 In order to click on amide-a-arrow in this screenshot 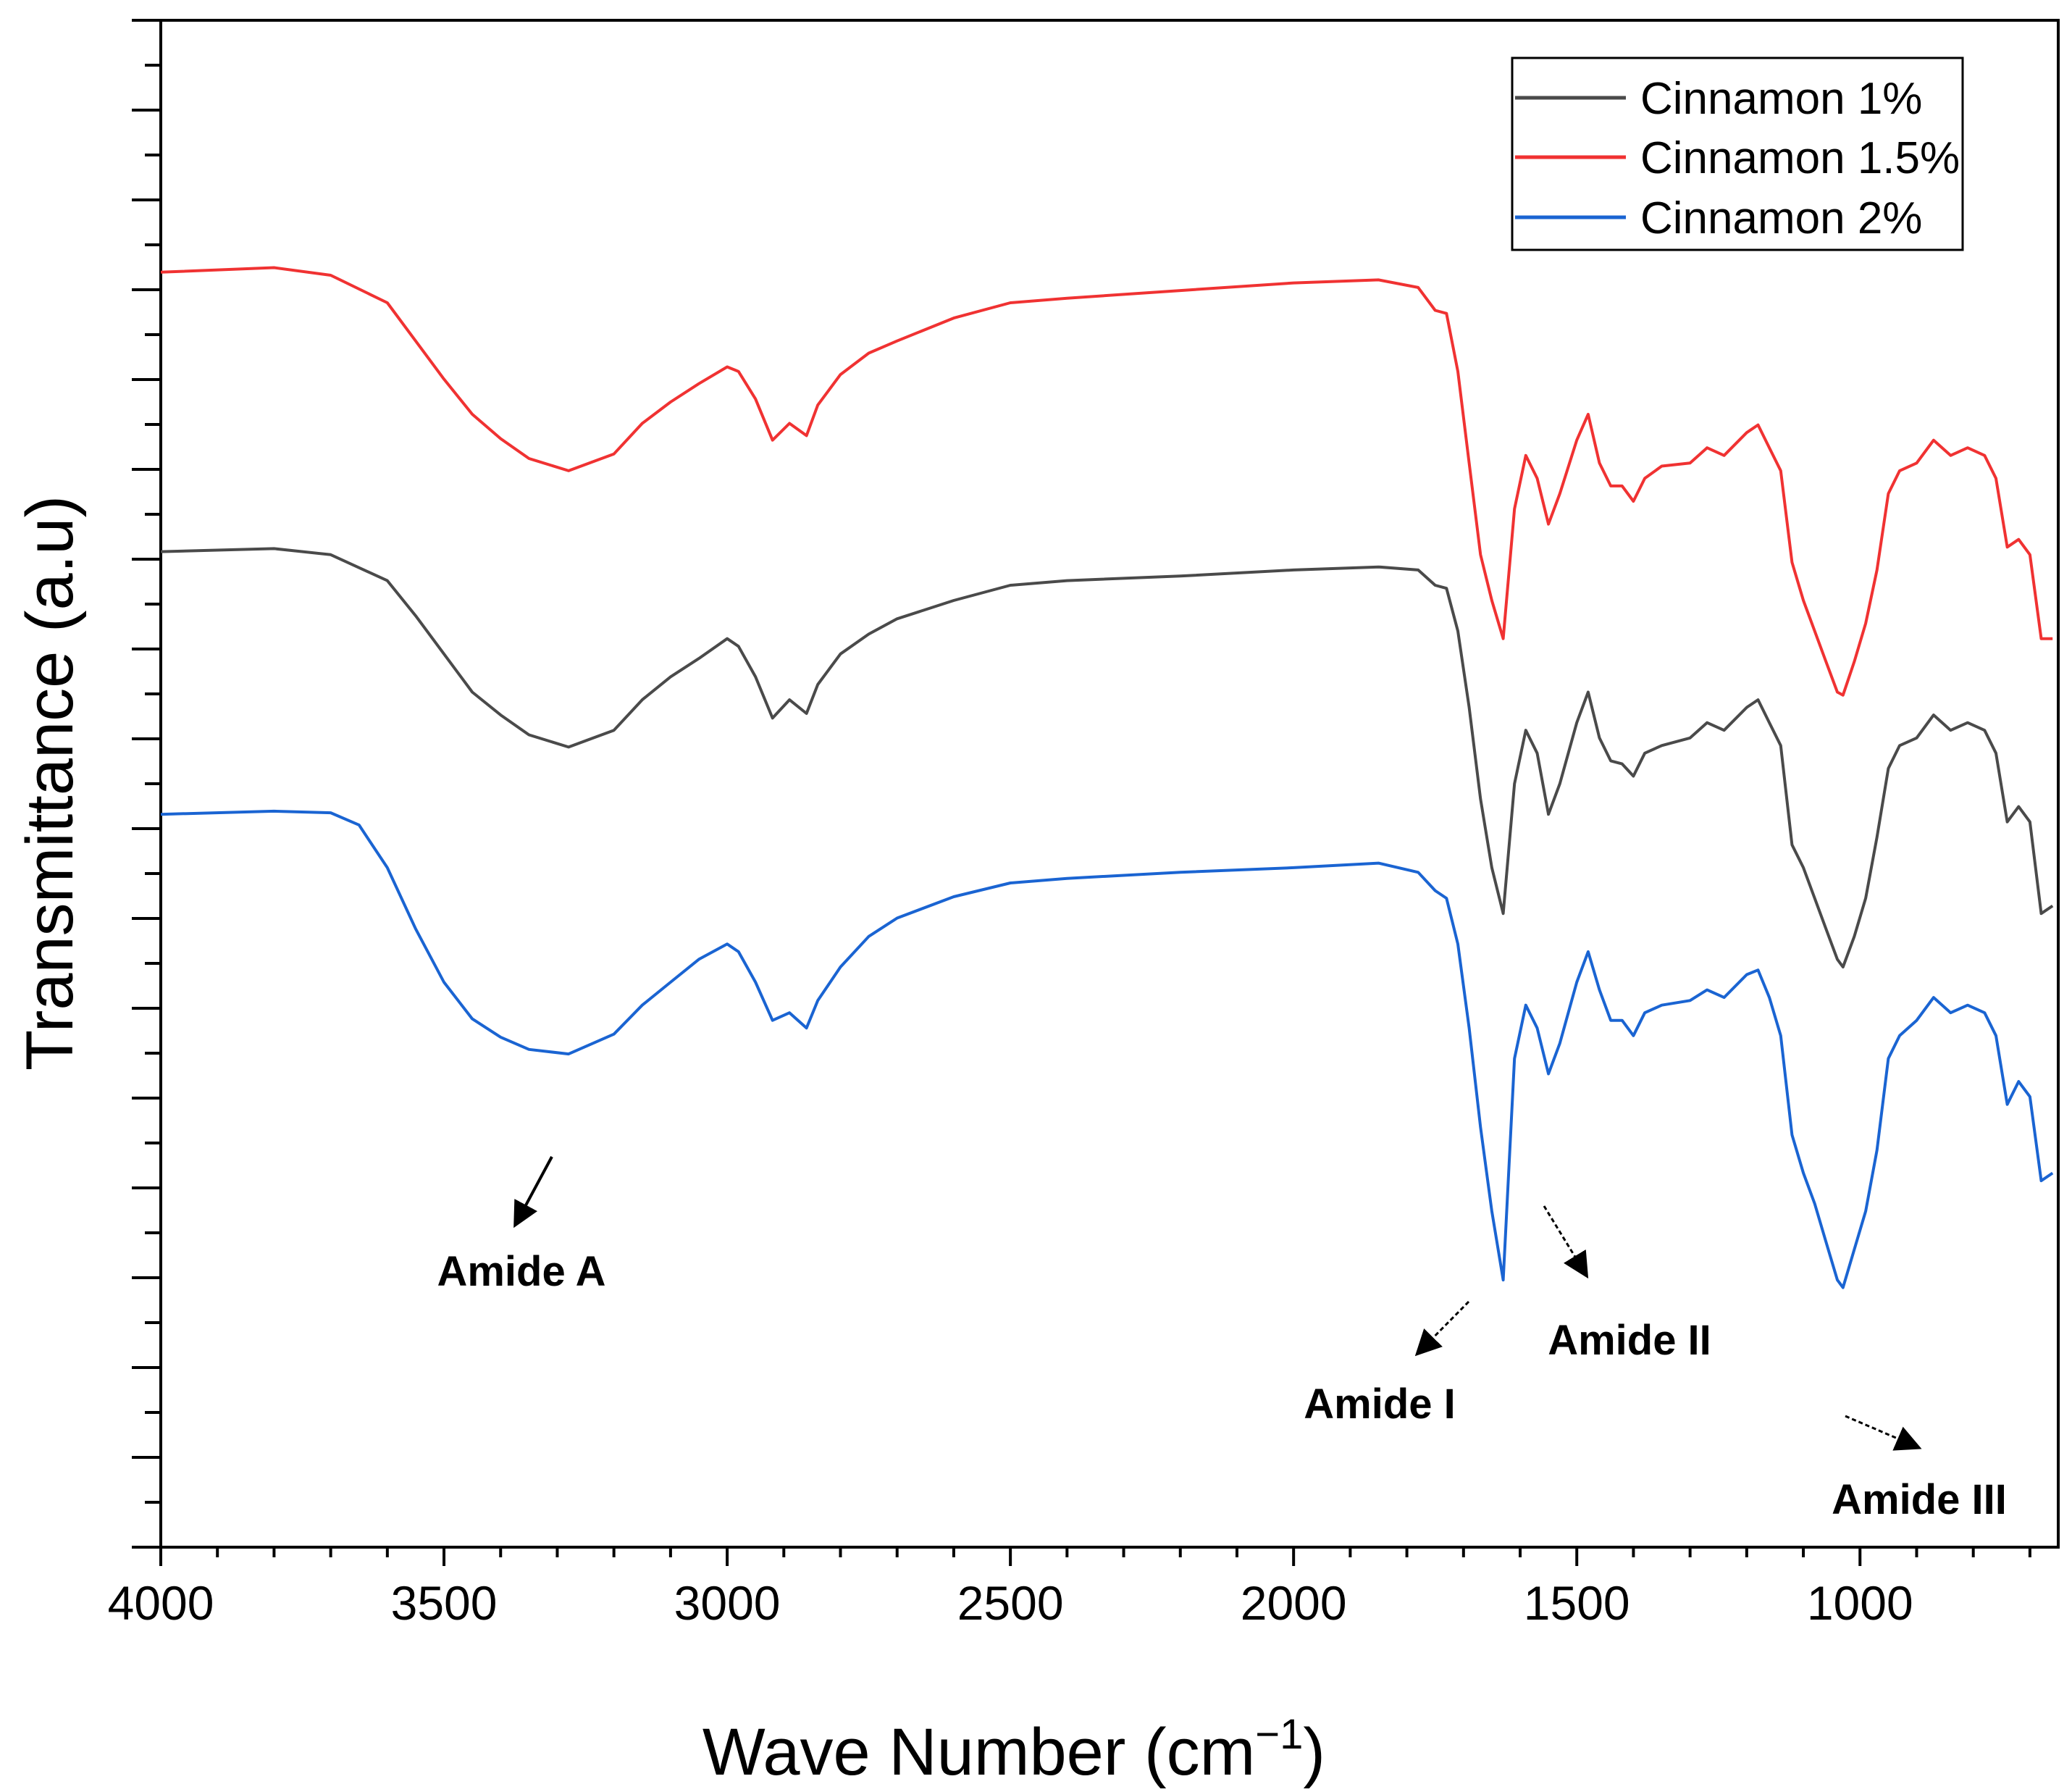, I will do `click(533, 1192)`.